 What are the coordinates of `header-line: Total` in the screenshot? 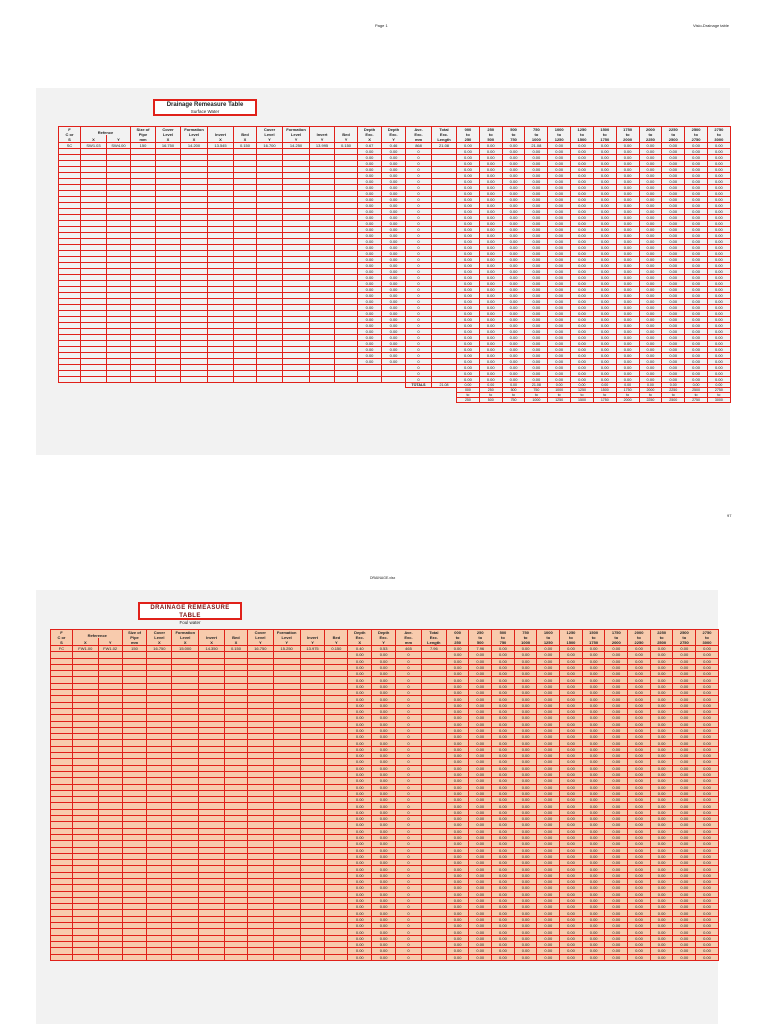 It's located at (434, 633).